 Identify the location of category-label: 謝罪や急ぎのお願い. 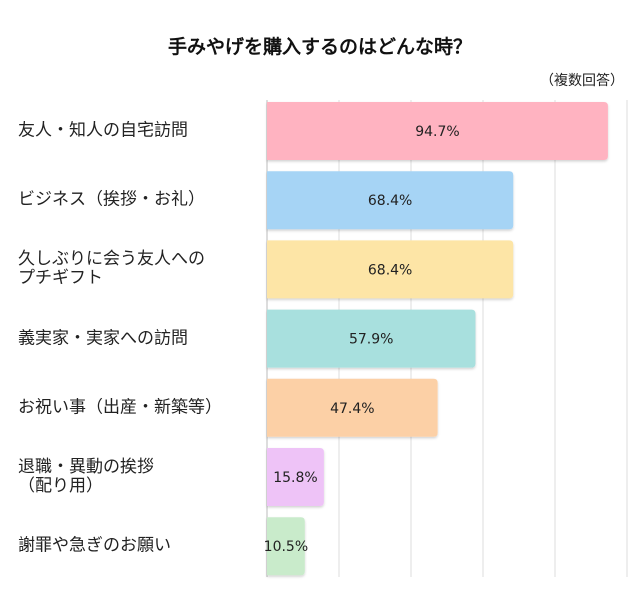
(94, 545).